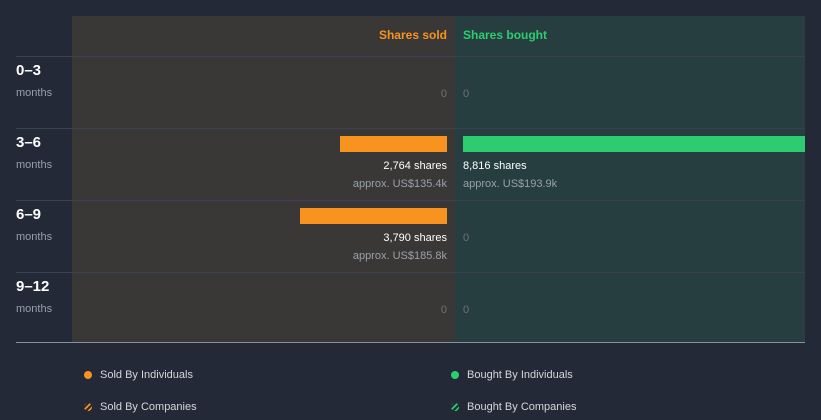  Describe the element at coordinates (634, 144) in the screenshot. I see `bought-bar` at that location.